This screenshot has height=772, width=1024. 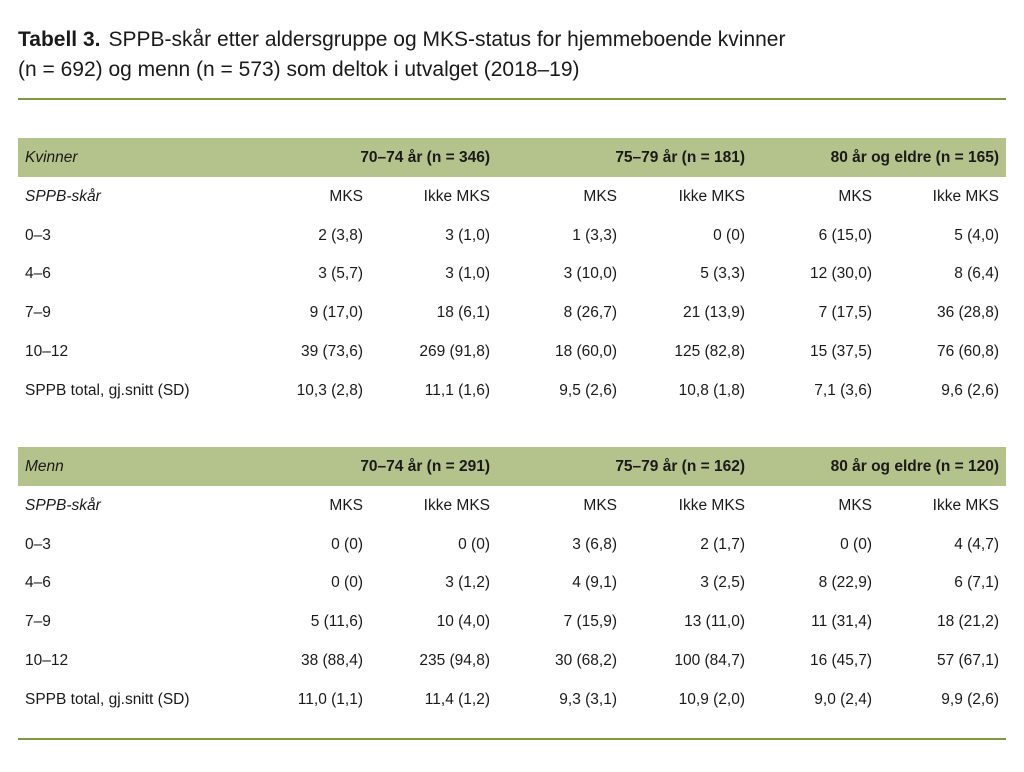 What do you see at coordinates (44, 466) in the screenshot?
I see `group-label: Menn` at bounding box center [44, 466].